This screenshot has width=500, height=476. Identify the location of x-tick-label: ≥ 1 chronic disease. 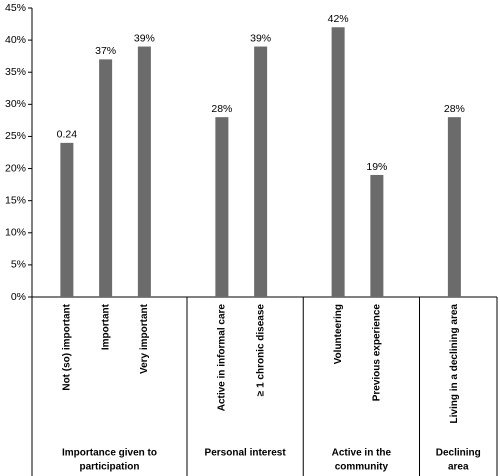
(260, 350).